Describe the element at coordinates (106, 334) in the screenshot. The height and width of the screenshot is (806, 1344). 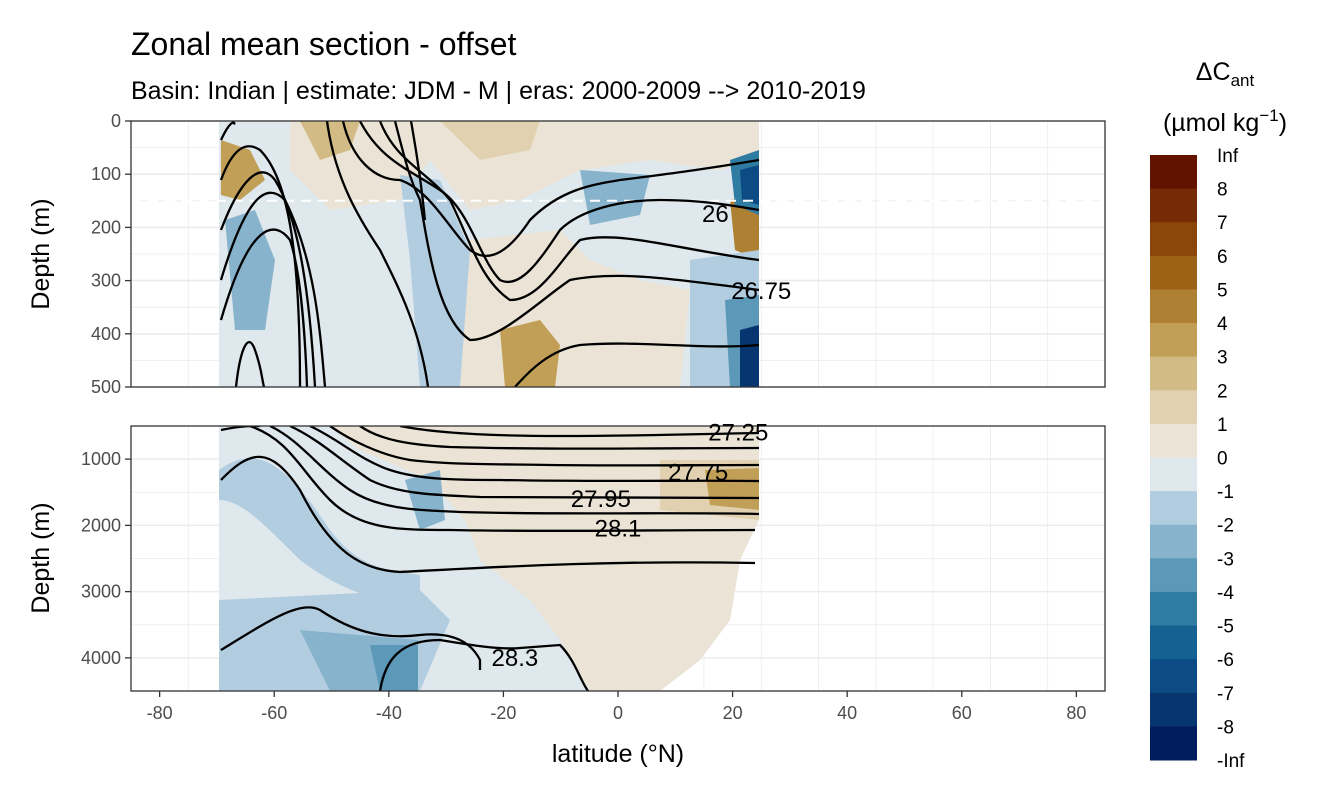
I see `y-tick-label-upper: 400` at that location.